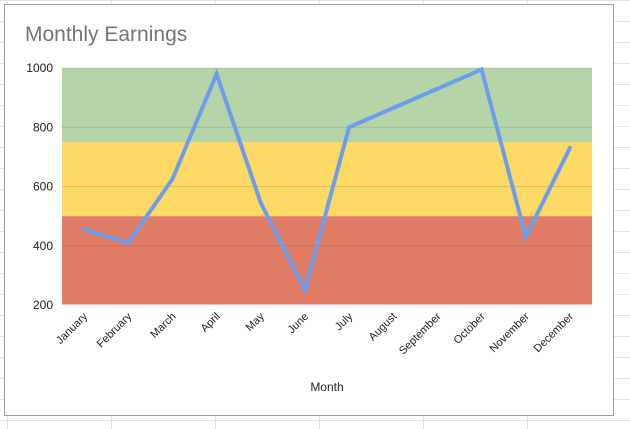  I want to click on y-axis-ticks: 200 400 600 800 1000, so click(39, 186).